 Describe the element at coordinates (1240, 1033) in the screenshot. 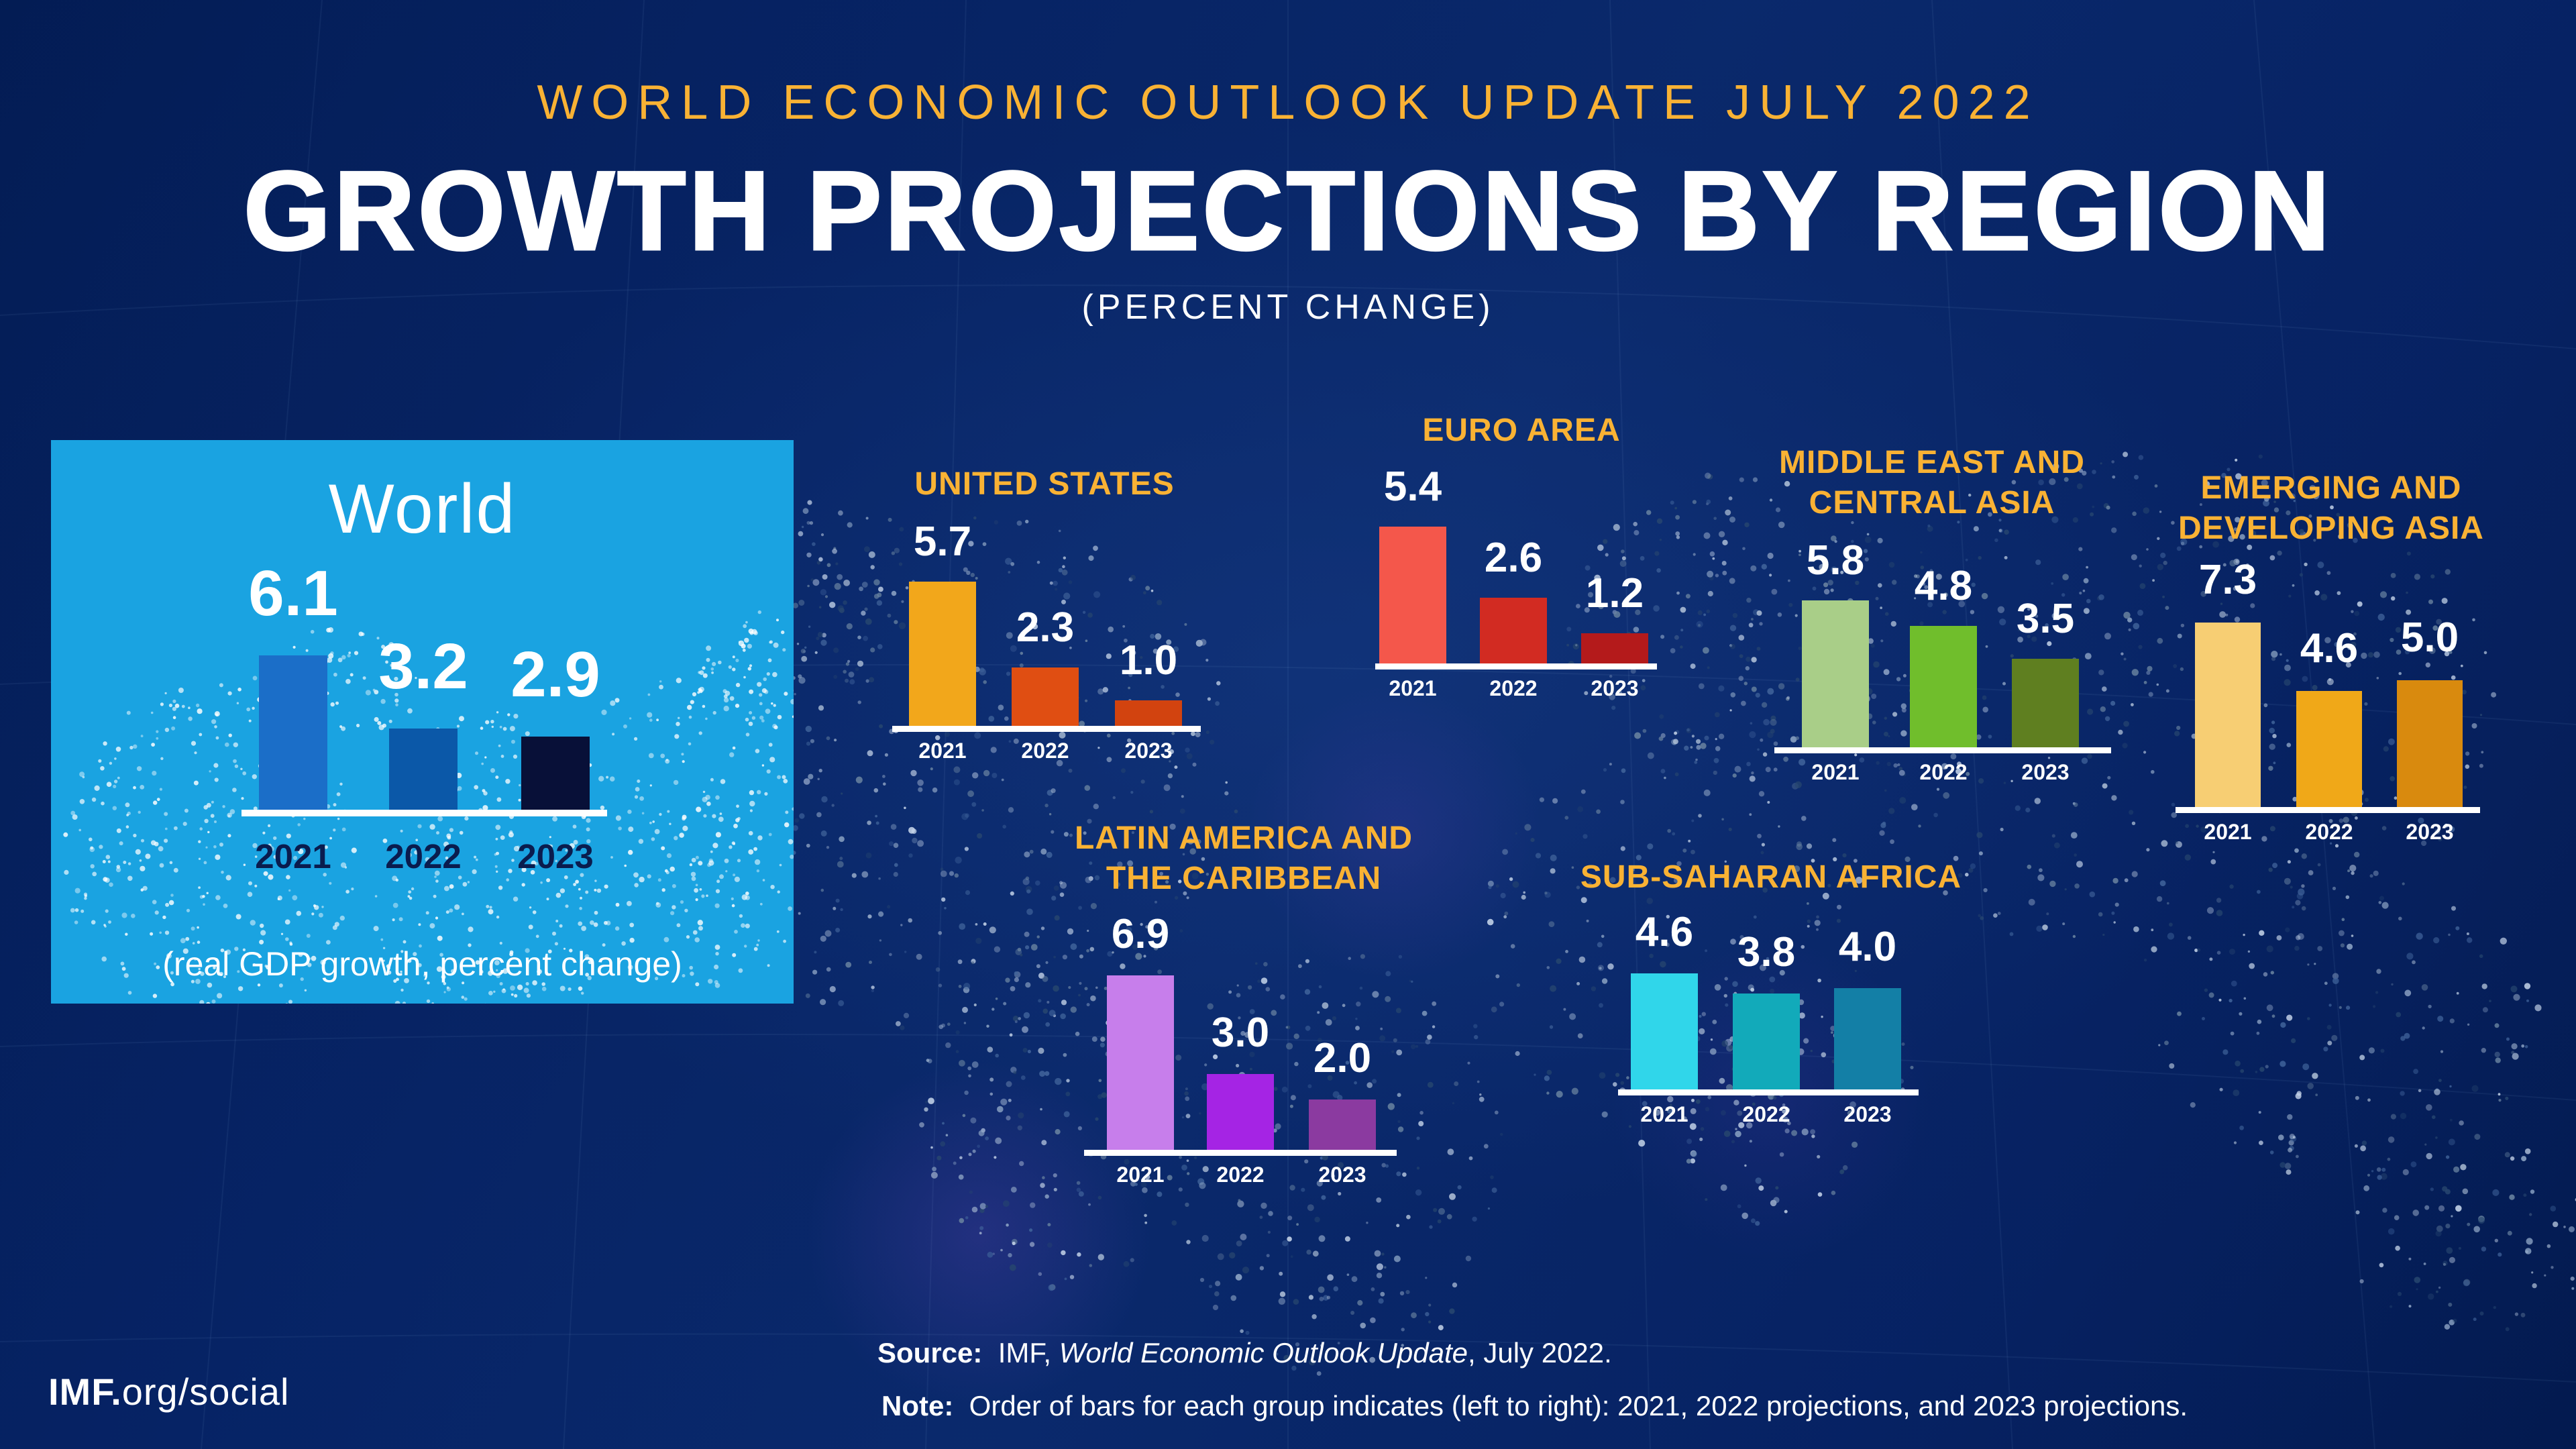

I see `bar-value-latin-america-caribbean-2022: 3.0` at that location.